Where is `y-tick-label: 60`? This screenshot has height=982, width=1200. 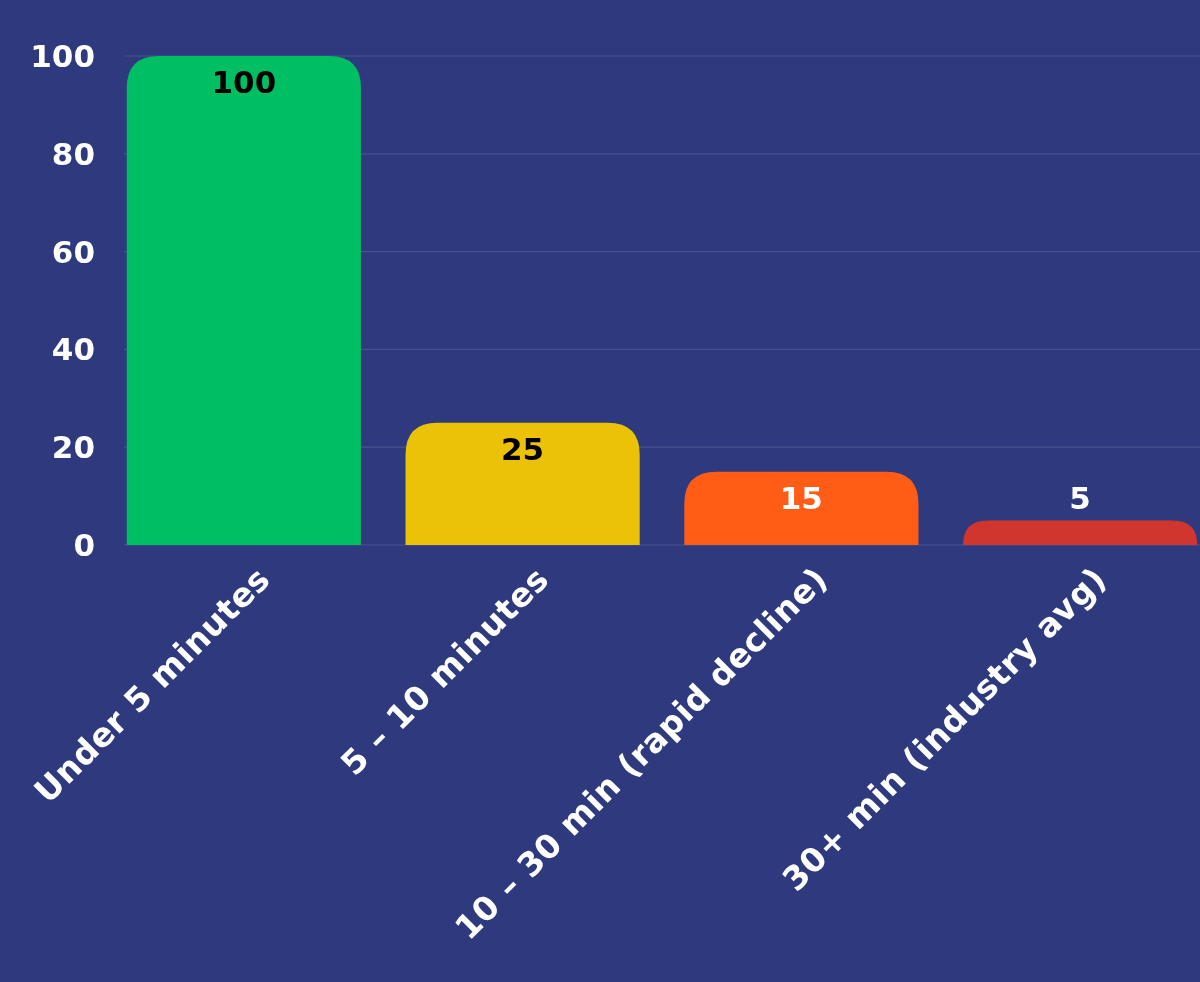 y-tick-label: 60 is located at coordinates (73, 251).